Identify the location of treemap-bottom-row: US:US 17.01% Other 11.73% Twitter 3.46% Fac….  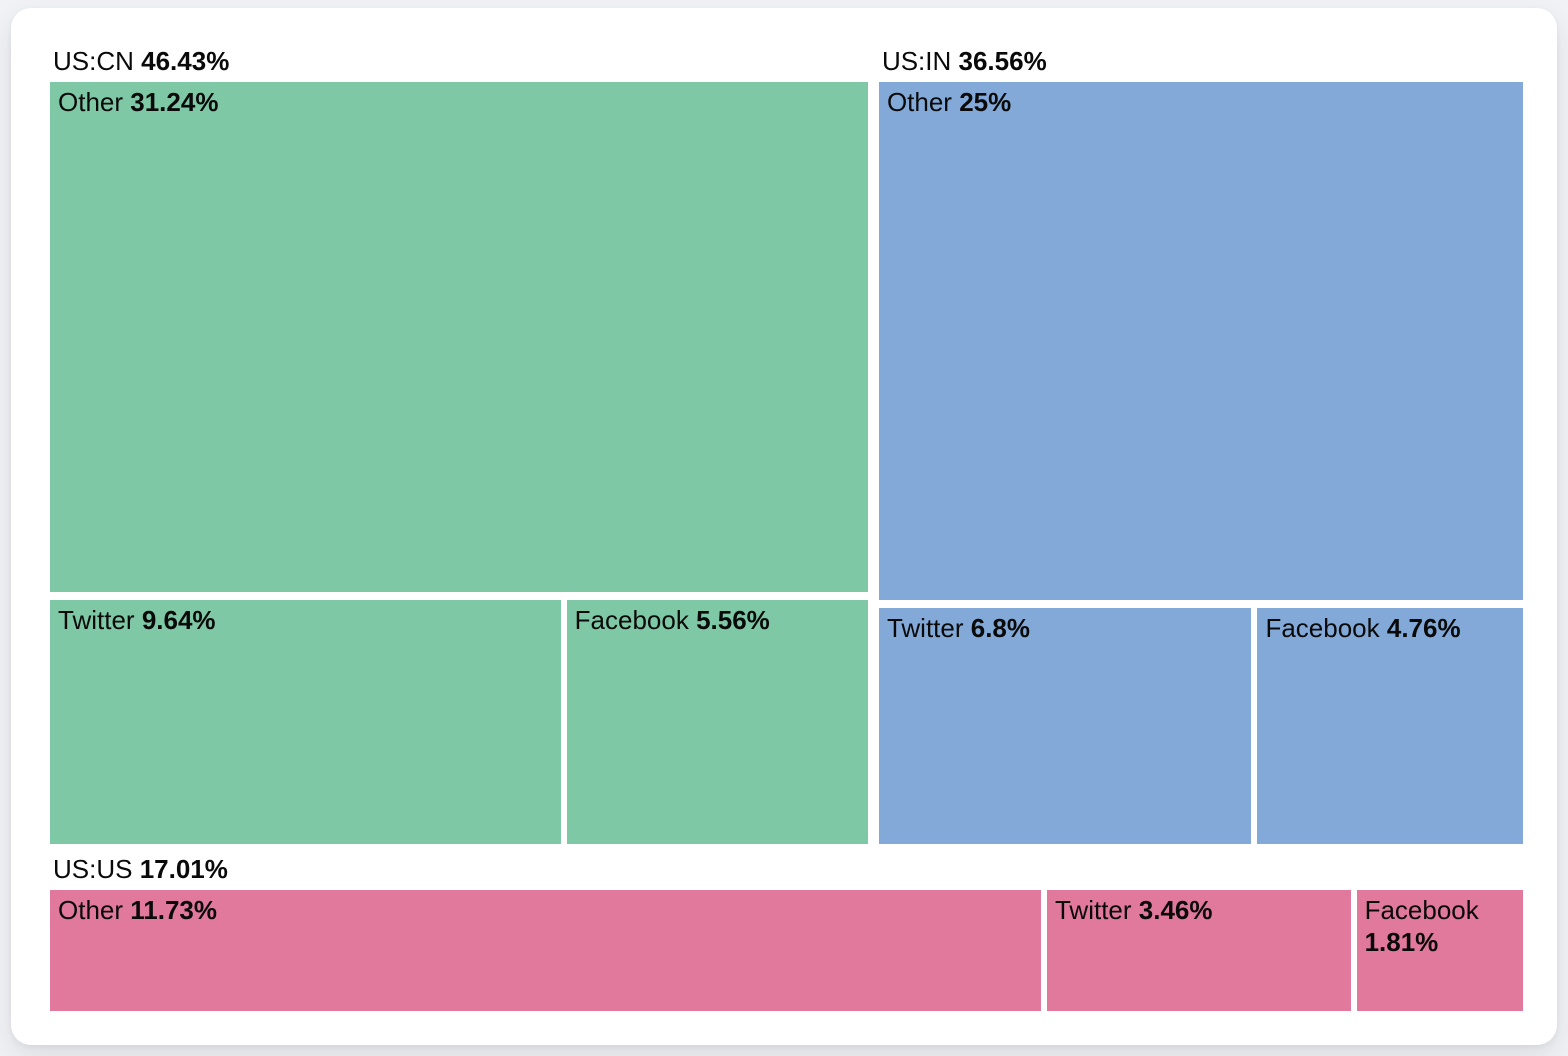
(786, 931).